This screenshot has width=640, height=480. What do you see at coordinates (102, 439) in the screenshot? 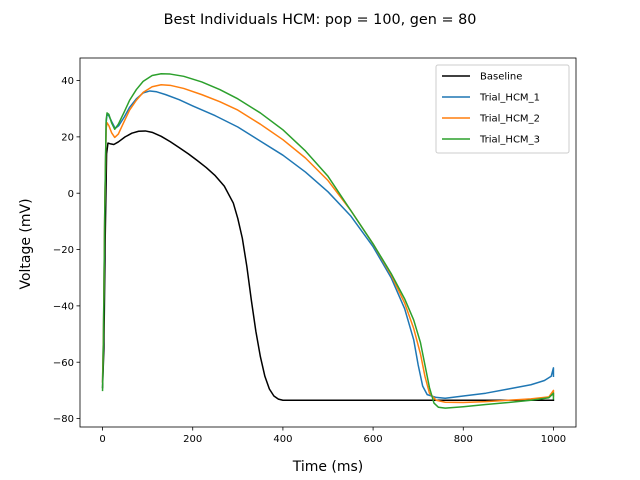
I see `x-tick-label: 0` at bounding box center [102, 439].